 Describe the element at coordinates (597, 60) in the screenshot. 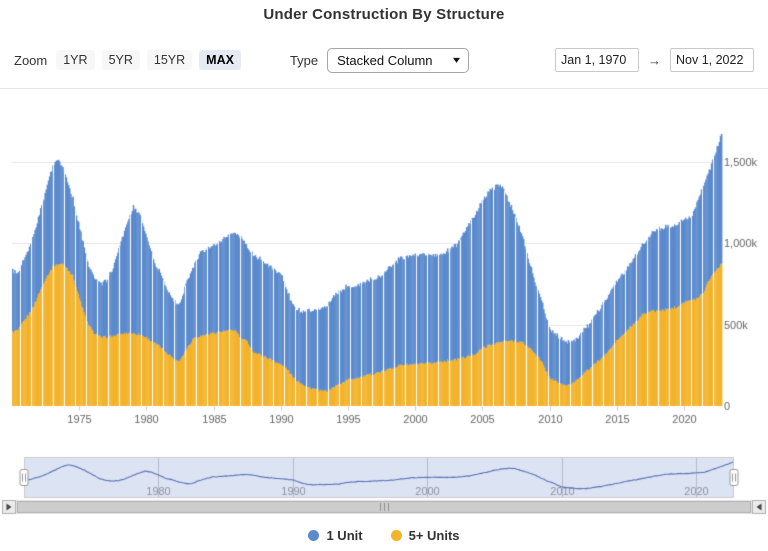

I see `date-from-input` at that location.